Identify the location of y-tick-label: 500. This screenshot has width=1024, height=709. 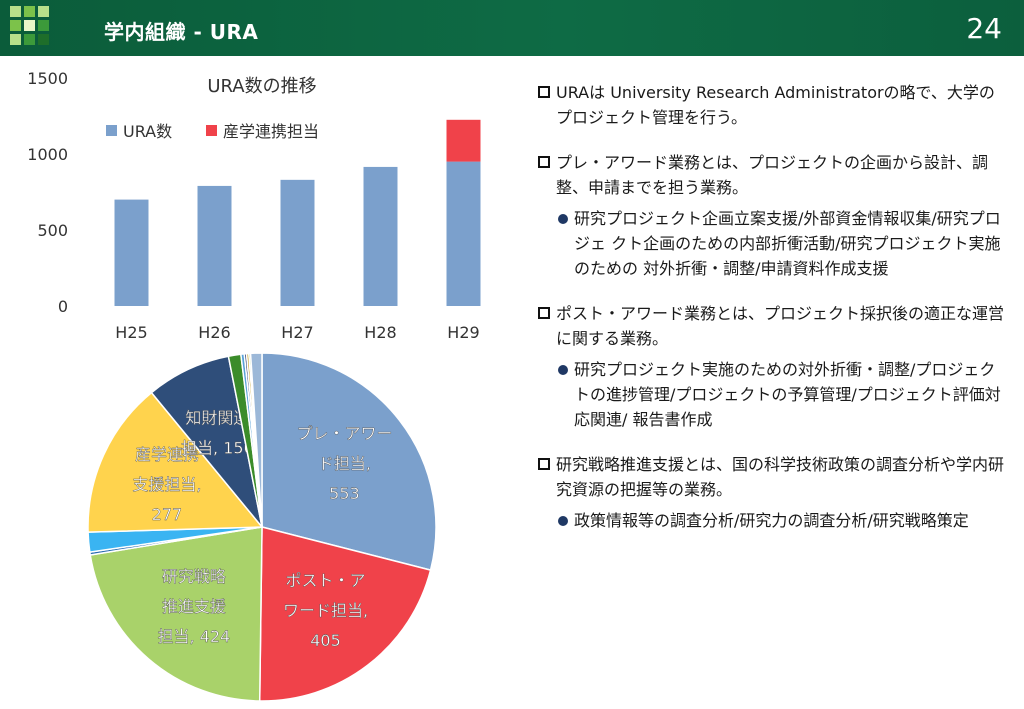
(52, 230).